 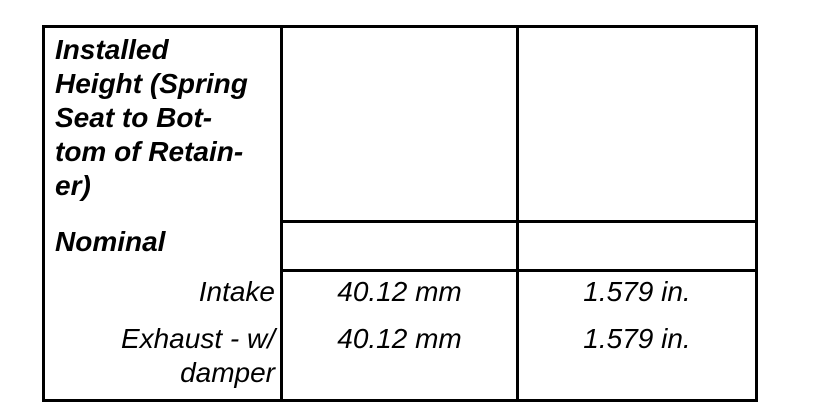 I want to click on intake-imperial-value: 1.579 in., so click(x=637, y=291).